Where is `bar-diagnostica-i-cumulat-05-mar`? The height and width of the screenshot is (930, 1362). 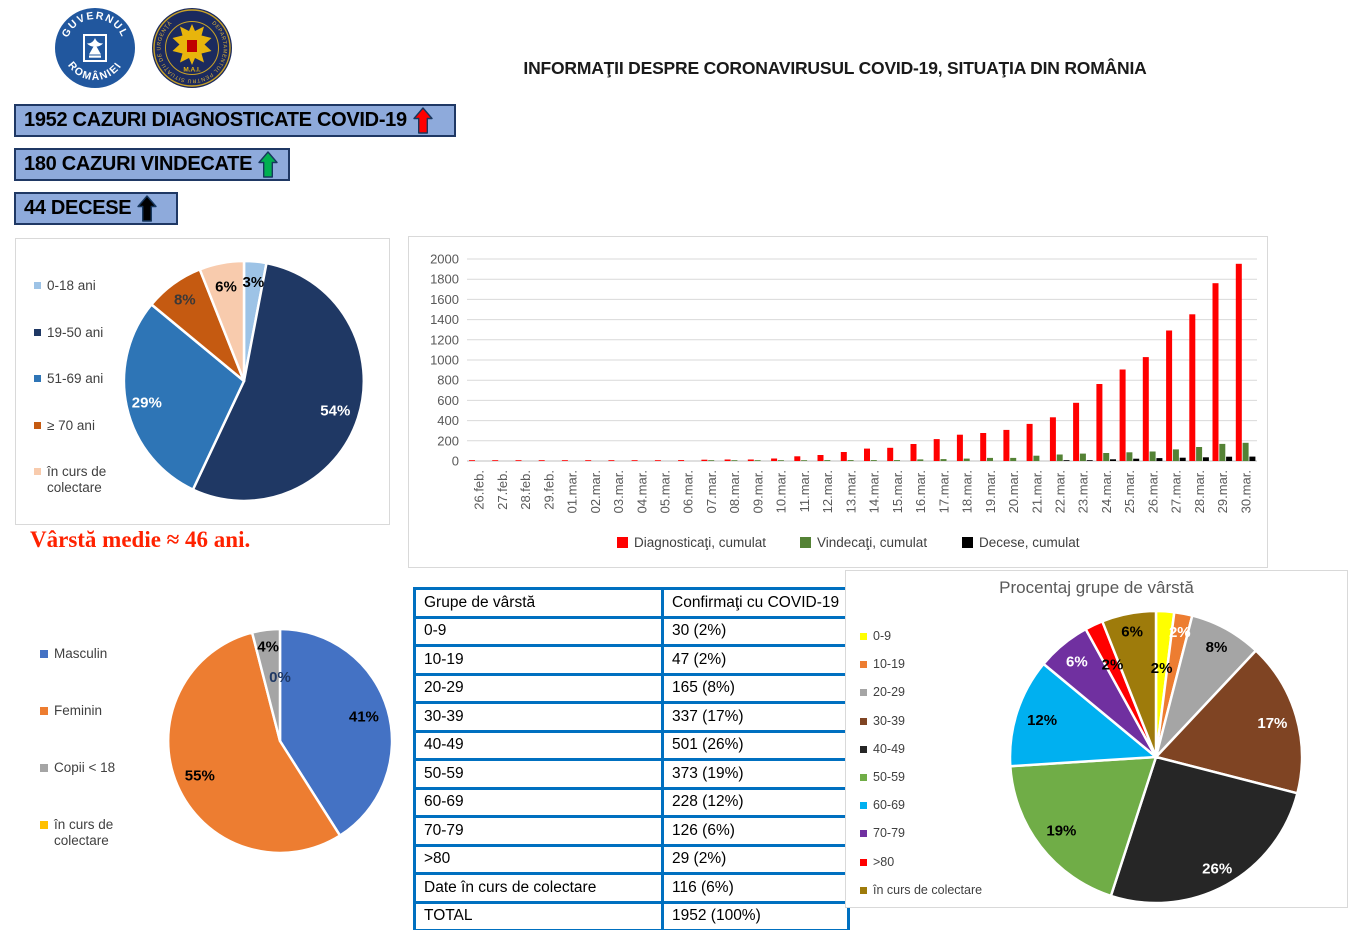
bar-diagnostica-i-cumulat-05-mar is located at coordinates (657, 460).